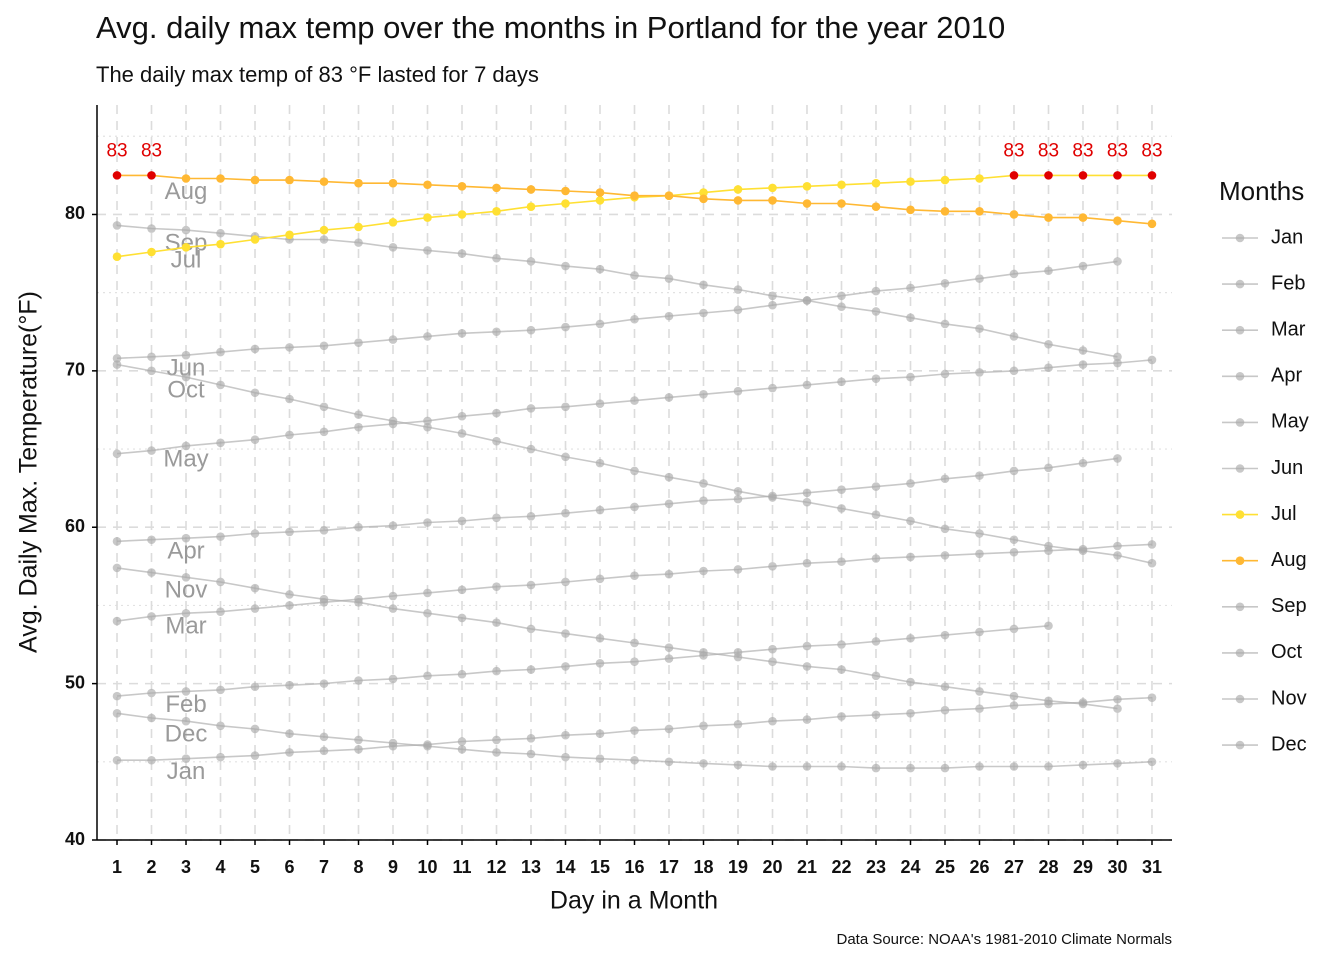 The height and width of the screenshot is (960, 1344). Describe the element at coordinates (617, 291) in the screenshot. I see `series-line` at that location.